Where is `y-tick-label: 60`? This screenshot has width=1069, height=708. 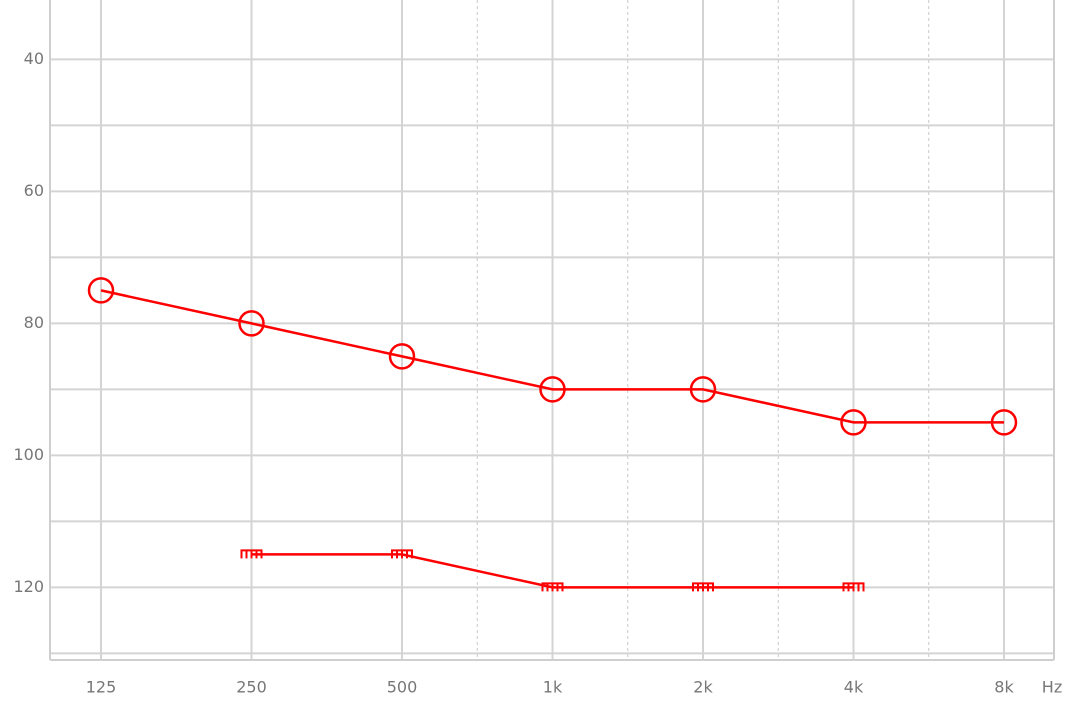
y-tick-label: 60 is located at coordinates (34, 190).